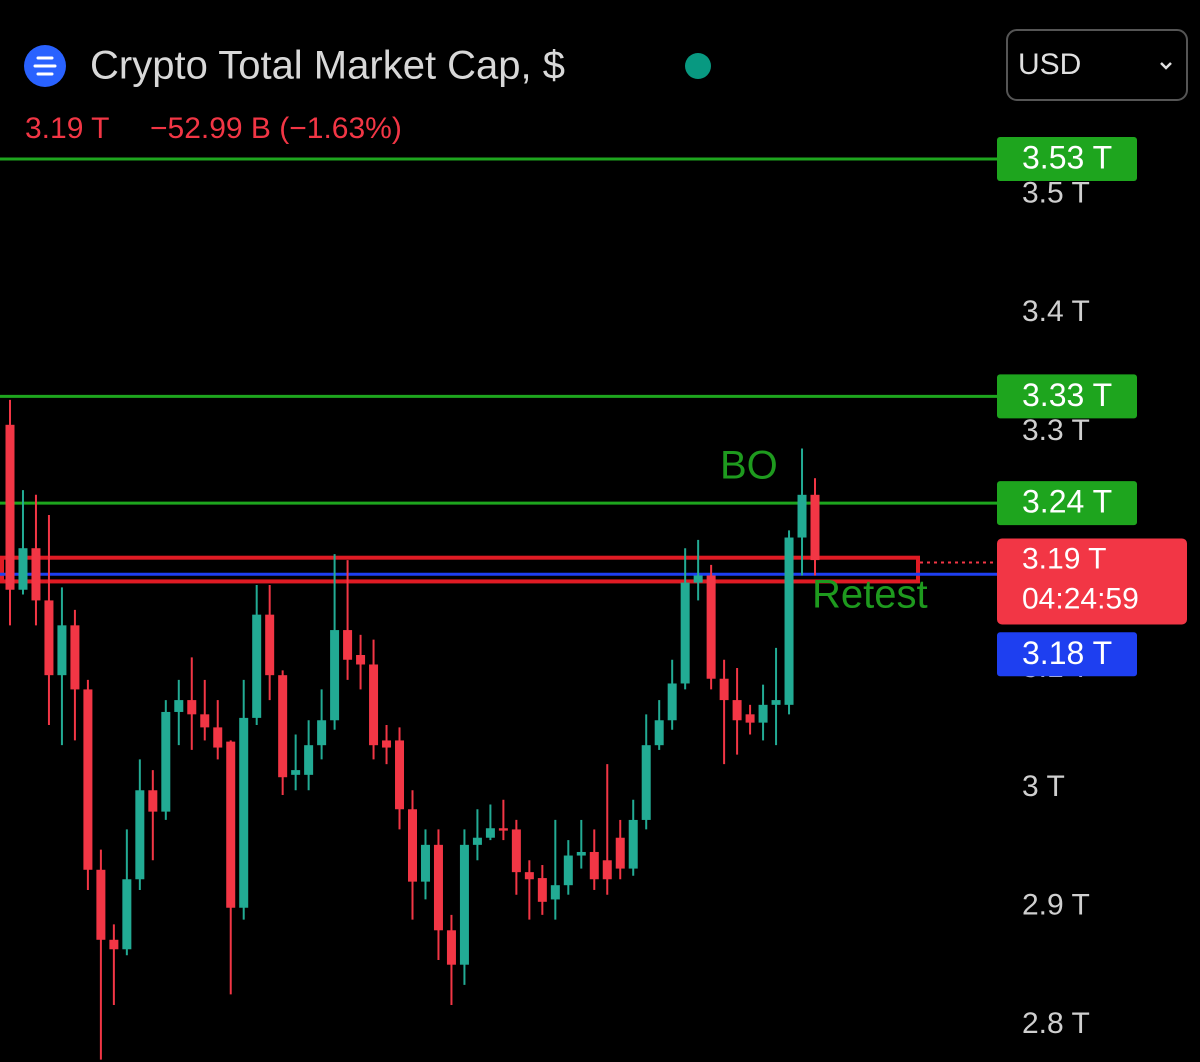 The image size is (1200, 1062). I want to click on last-price-box, so click(1092, 581).